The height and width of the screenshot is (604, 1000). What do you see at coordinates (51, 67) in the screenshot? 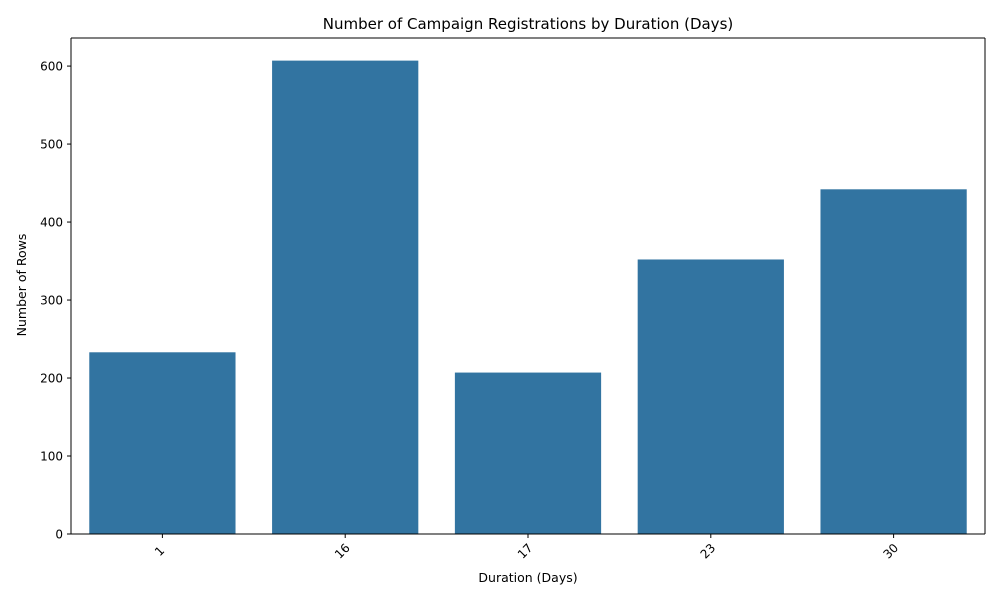
I see `y-tick-label: 600` at bounding box center [51, 67].